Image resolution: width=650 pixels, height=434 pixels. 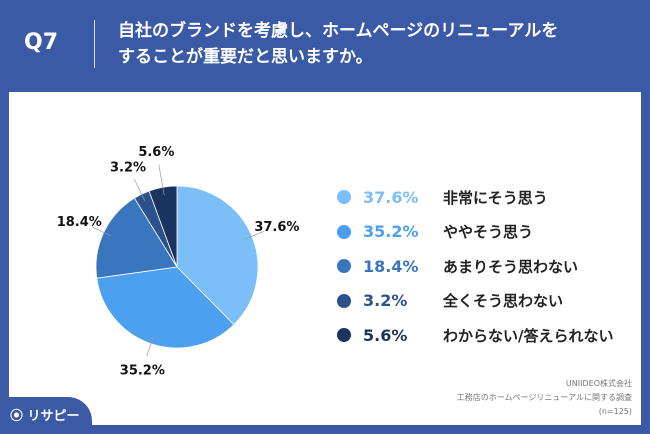 I want to click on source-survey: 工務店のホームページリニューアルに関する調査, so click(x=544, y=397).